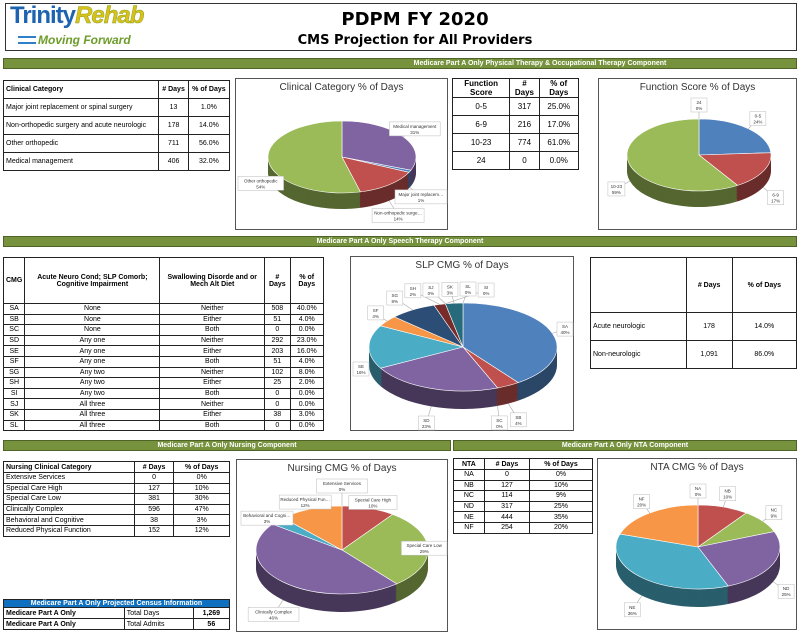  Describe the element at coordinates (625, 445) in the screenshot. I see `band-nta: Medicare Part A Only NTA Component` at that location.